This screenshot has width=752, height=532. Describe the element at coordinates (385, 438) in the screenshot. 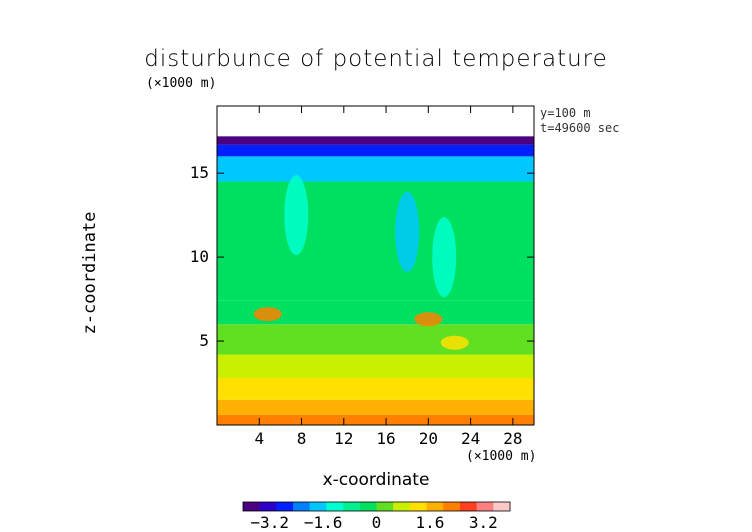

I see `x-tick-label-3: 16` at that location.